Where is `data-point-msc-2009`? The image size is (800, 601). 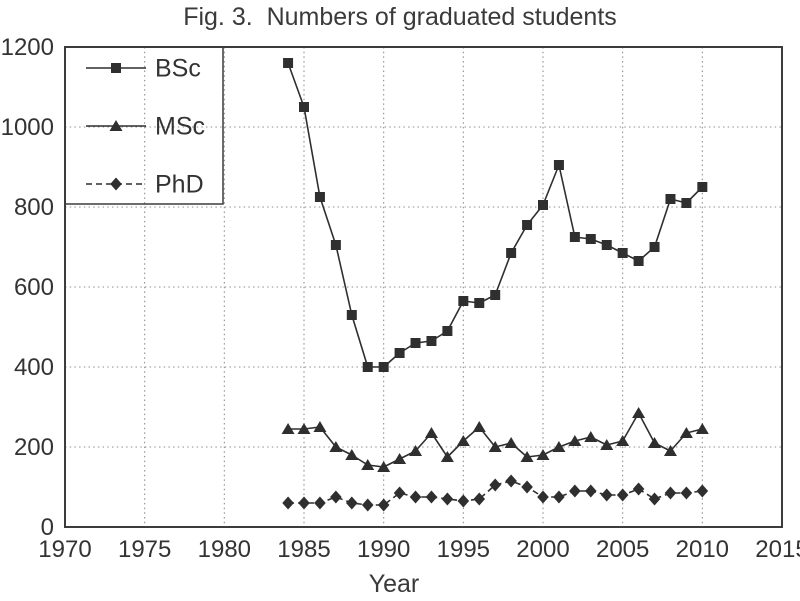
data-point-msc-2009 is located at coordinates (686, 432).